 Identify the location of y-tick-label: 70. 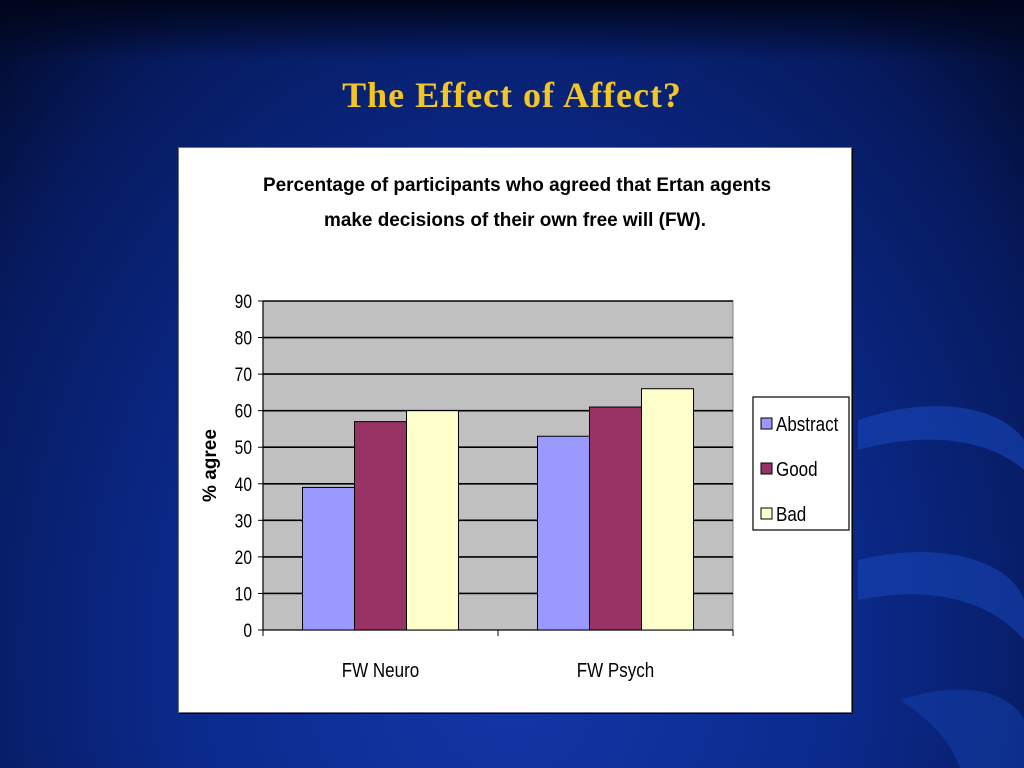
(243, 375).